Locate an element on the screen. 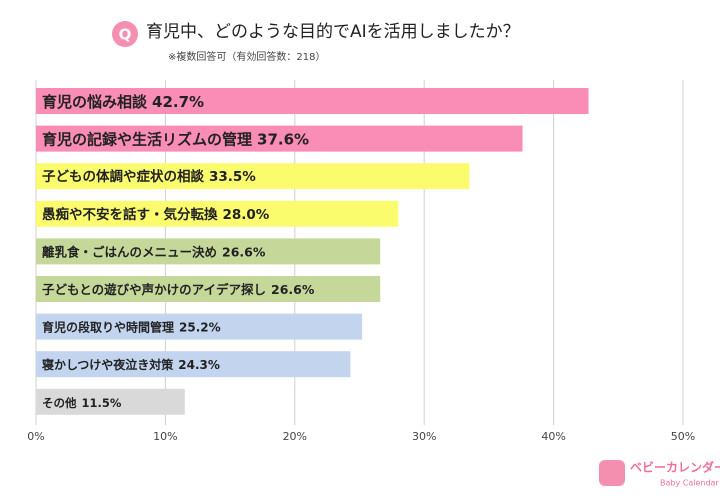 The image size is (720, 498). bar-label: 子どもの体調や症状の相談 33.5% is located at coordinates (149, 176).